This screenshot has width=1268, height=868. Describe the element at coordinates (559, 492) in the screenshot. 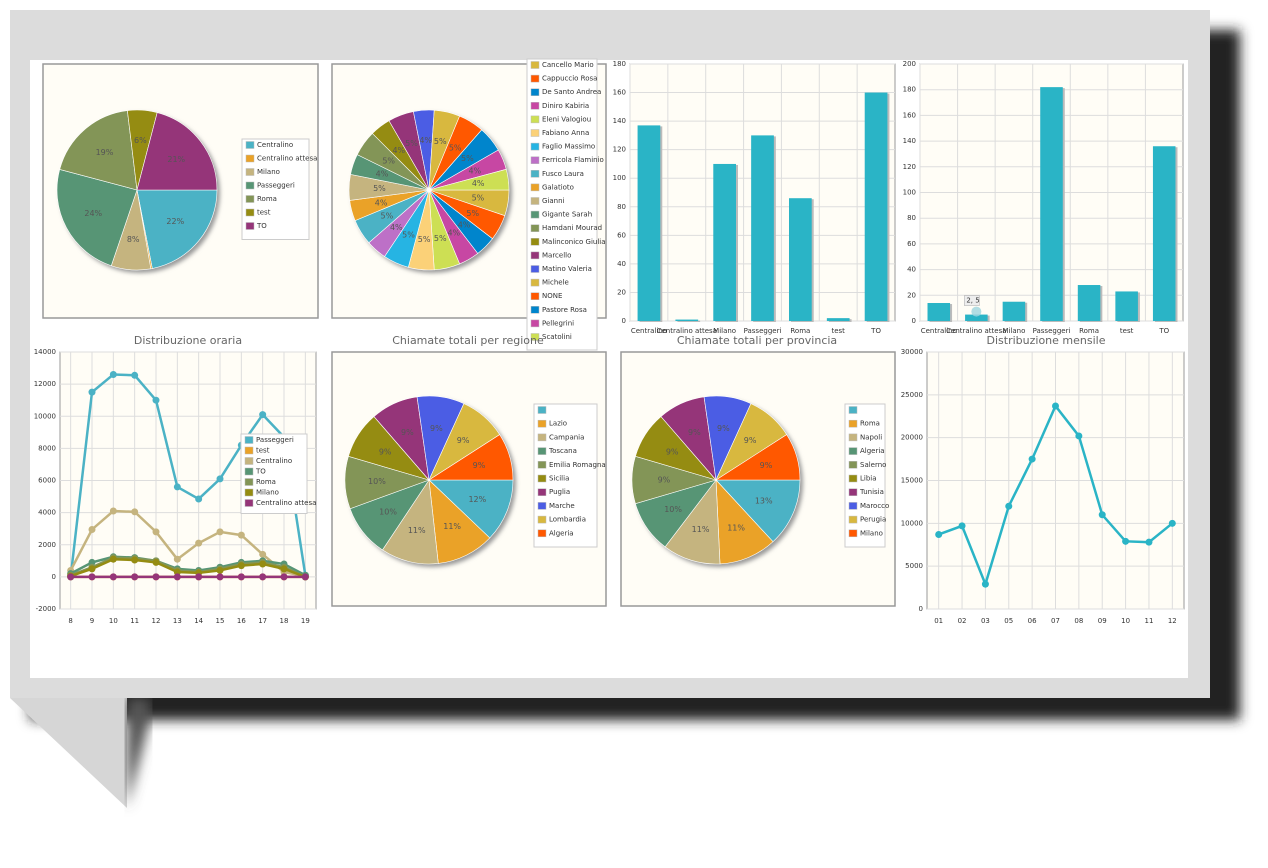

I see `legend-label: Puglia` at that location.